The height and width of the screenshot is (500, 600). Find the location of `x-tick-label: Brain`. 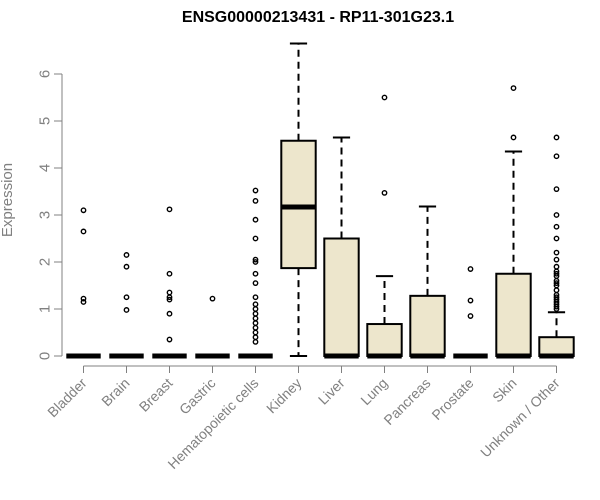

x-tick-label: Brain is located at coordinates (115, 392).